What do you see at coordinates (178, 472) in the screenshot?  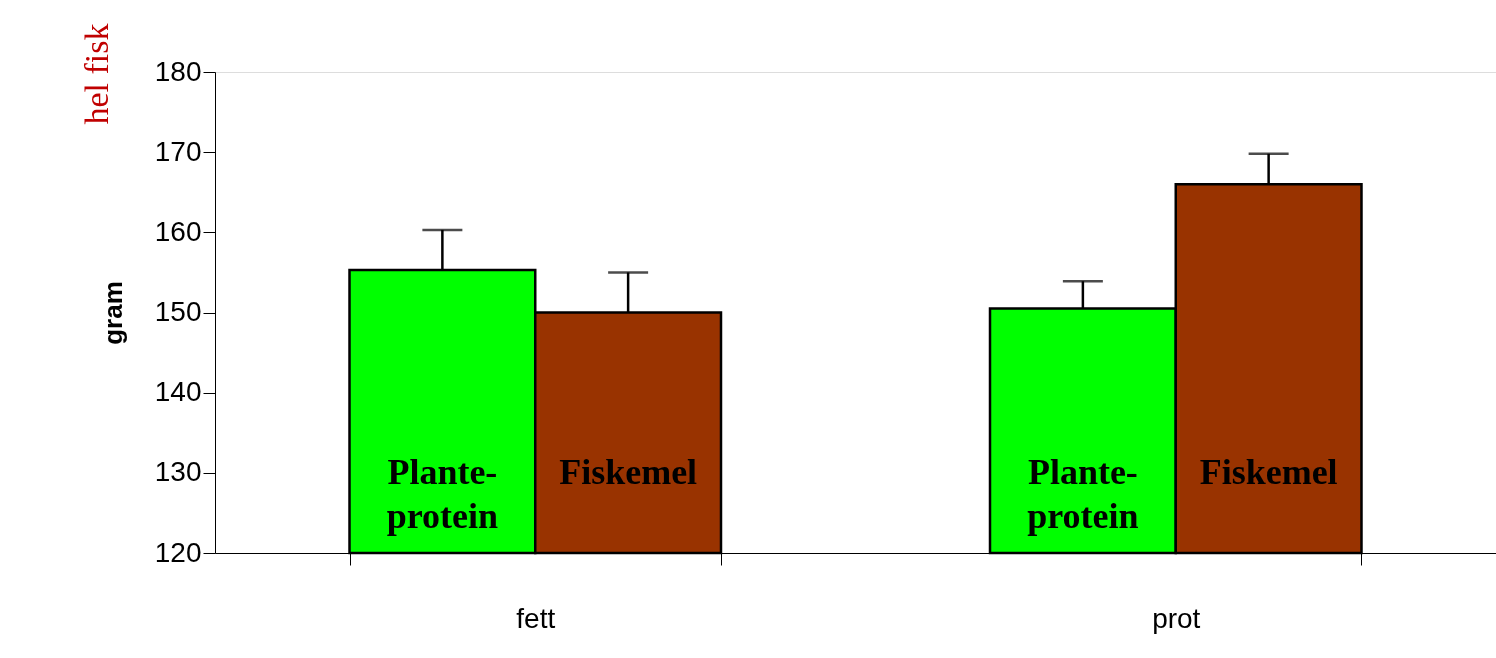 I see `y-tick-label: 130` at bounding box center [178, 472].